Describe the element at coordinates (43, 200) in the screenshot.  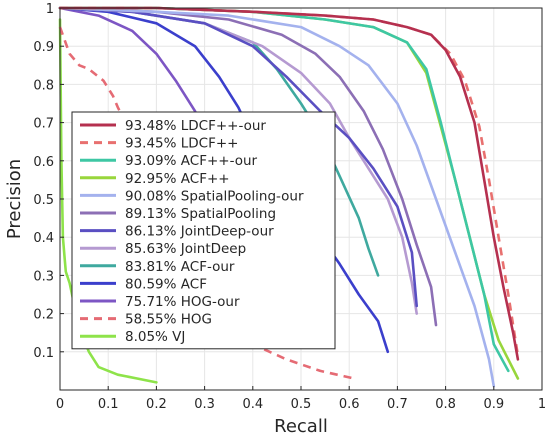
I see `y-tick-label: 0.5` at that location.